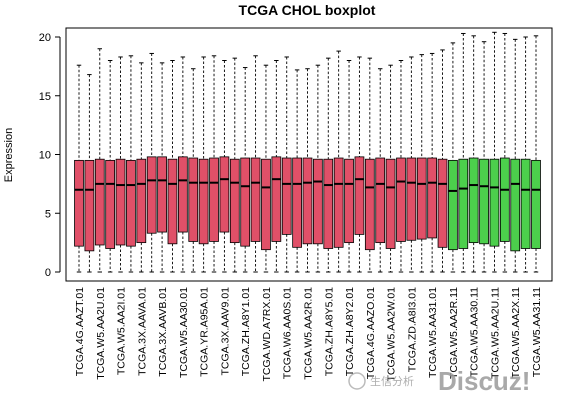  Describe the element at coordinates (350, 331) in the screenshot. I see `x-tick-label: TCGA.ZH.A8Y2.01` at that location.